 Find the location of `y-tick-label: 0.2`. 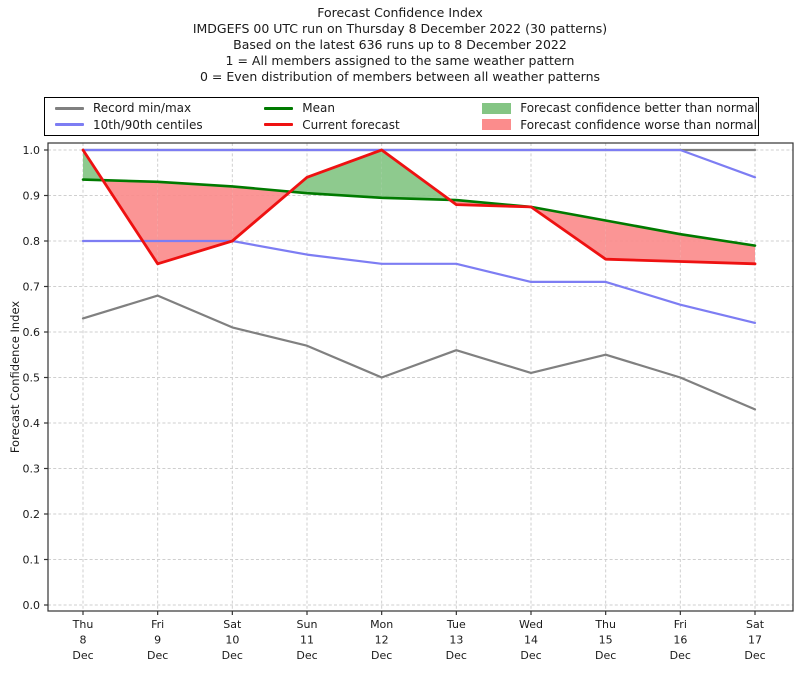

y-tick-label: 0.2 is located at coordinates (32, 514).